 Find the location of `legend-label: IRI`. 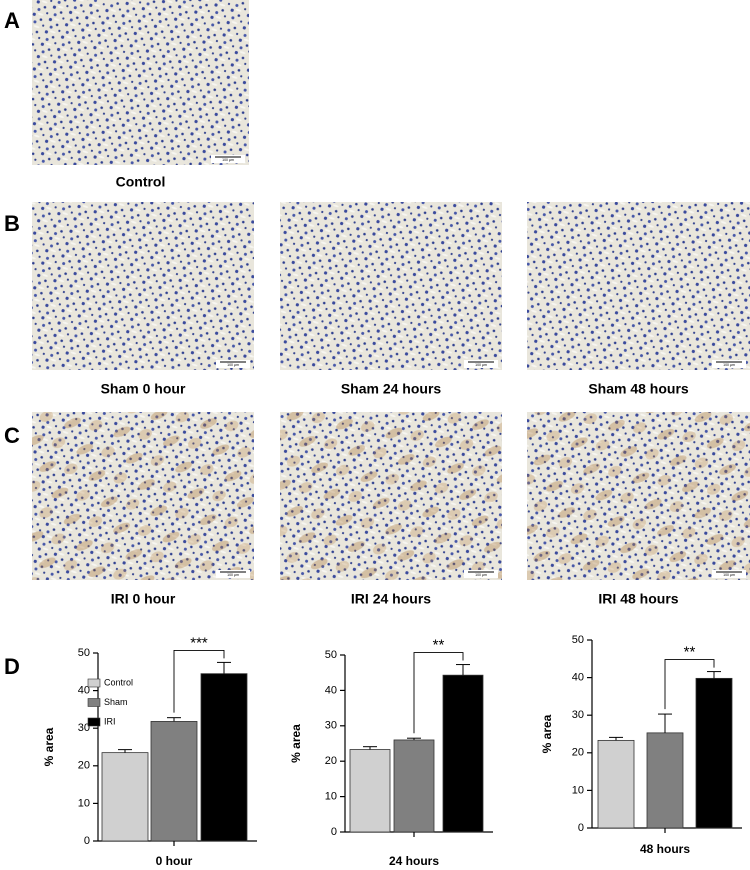

legend-label: IRI is located at coordinates (110, 721).